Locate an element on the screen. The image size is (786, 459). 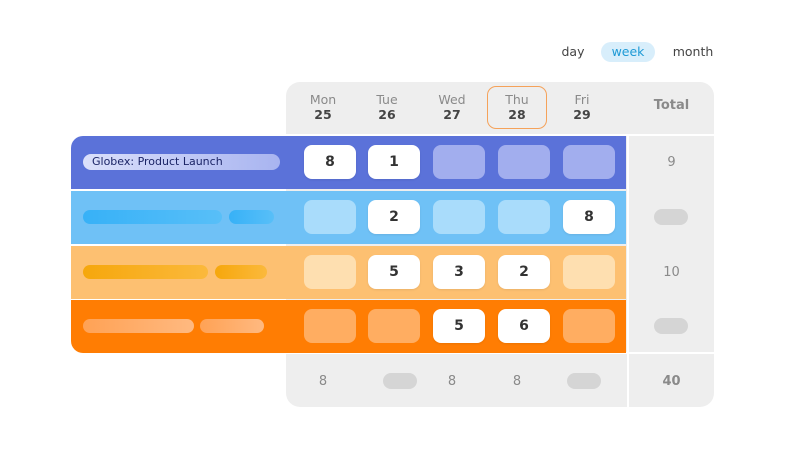
view-day-tab: day is located at coordinates (573, 51).